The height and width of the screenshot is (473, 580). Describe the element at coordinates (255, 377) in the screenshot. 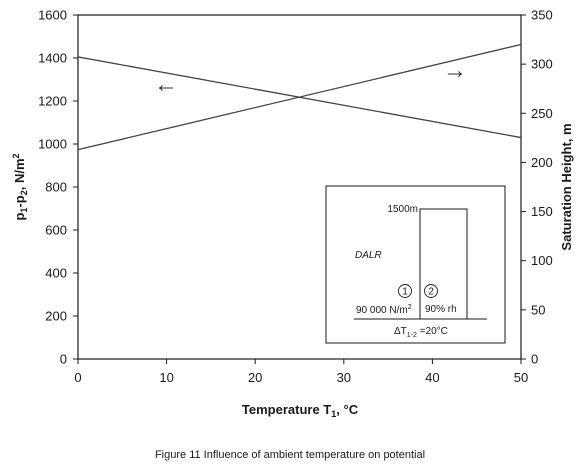

I see `x-tick-label: 20` at that location.